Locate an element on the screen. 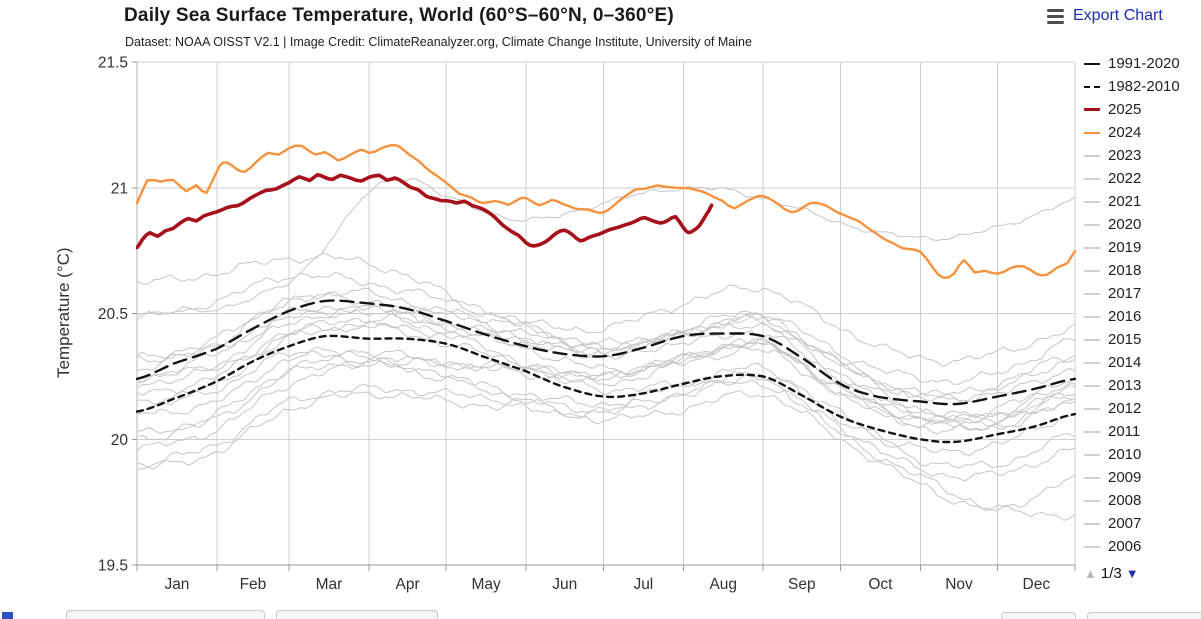 The width and height of the screenshot is (1201, 619). legend-item-label: 2013 is located at coordinates (1125, 385).